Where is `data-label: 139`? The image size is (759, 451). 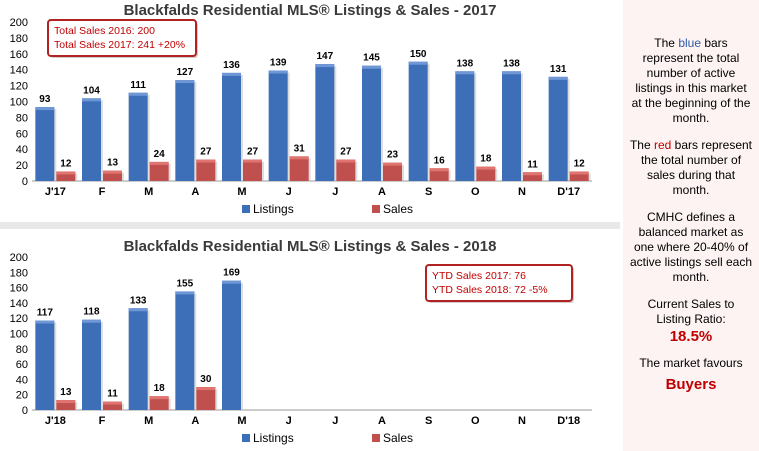 data-label: 139 is located at coordinates (278, 62).